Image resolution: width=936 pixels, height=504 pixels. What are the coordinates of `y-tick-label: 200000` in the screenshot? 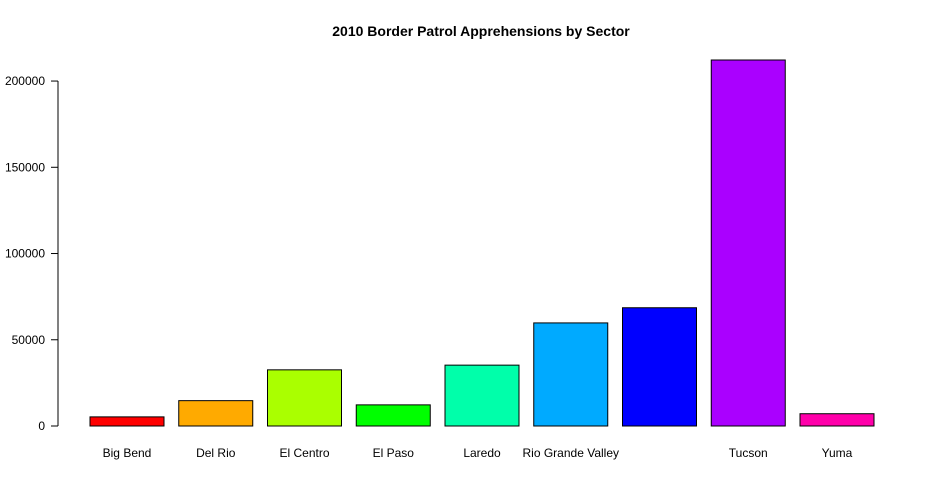 It's located at (25, 81).